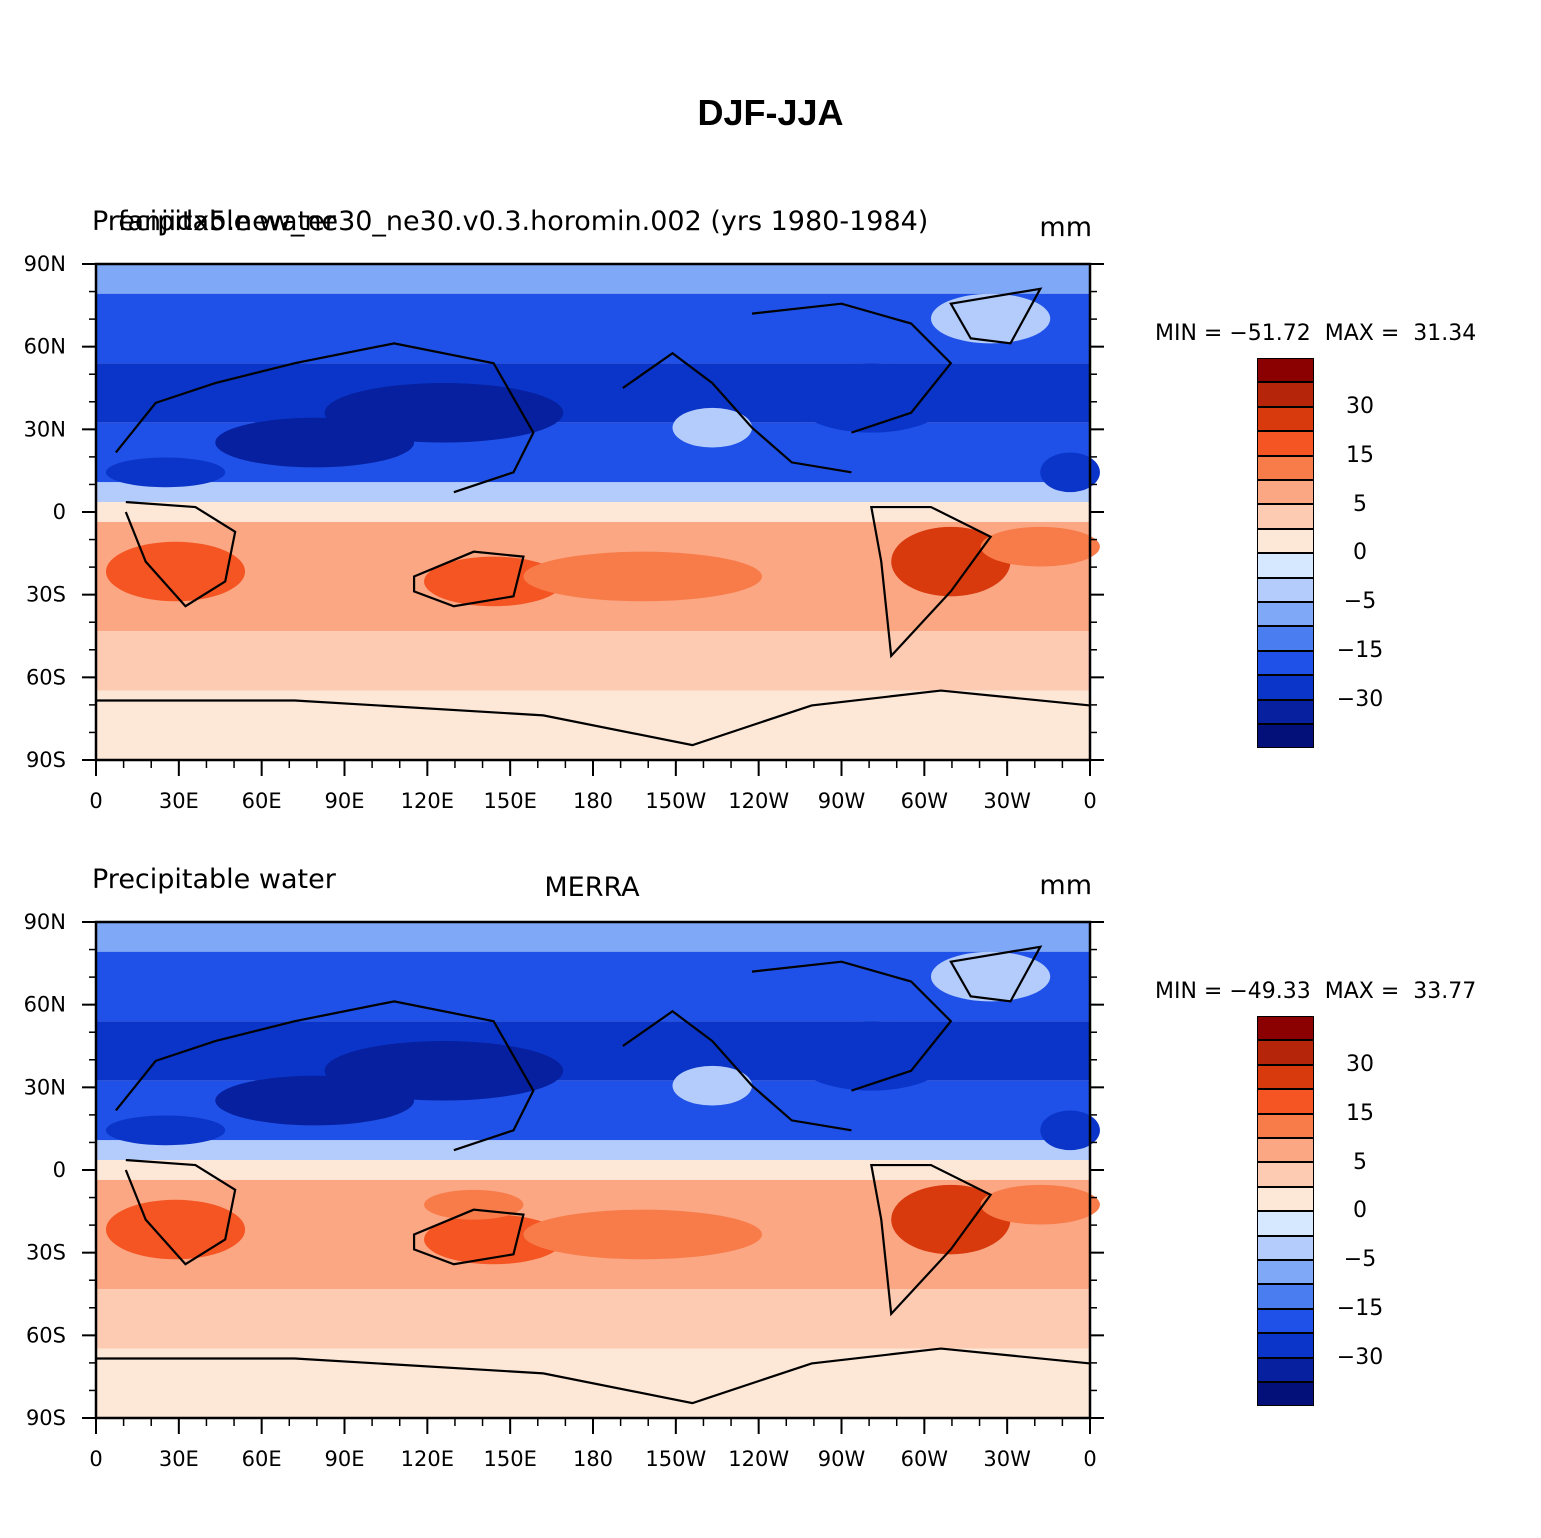 The width and height of the screenshot is (1541, 1538). Describe the element at coordinates (214, 879) in the screenshot. I see `panel-left-title: Precipitable water` at that location.